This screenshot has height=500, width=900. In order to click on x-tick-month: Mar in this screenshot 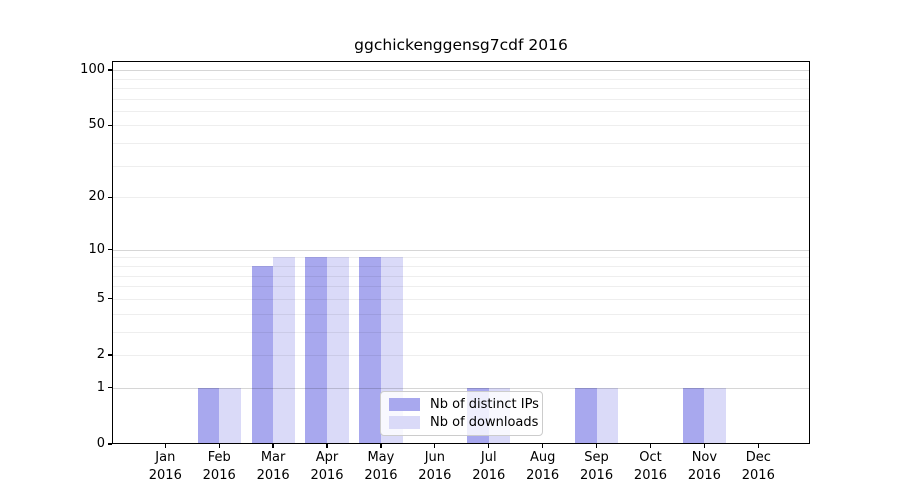, I will do `click(273, 457)`.